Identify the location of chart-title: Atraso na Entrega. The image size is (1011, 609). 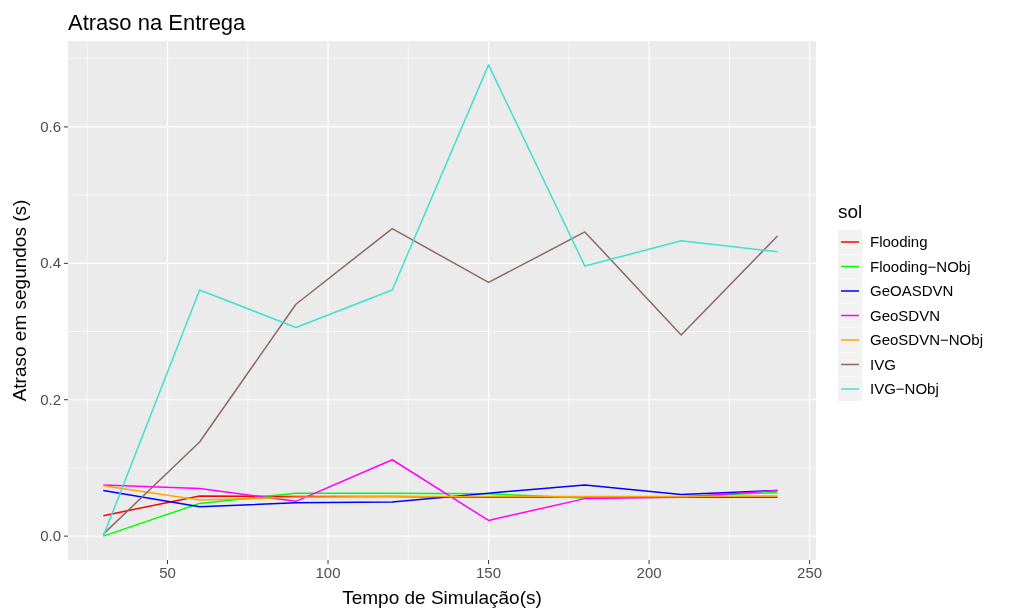
(157, 22).